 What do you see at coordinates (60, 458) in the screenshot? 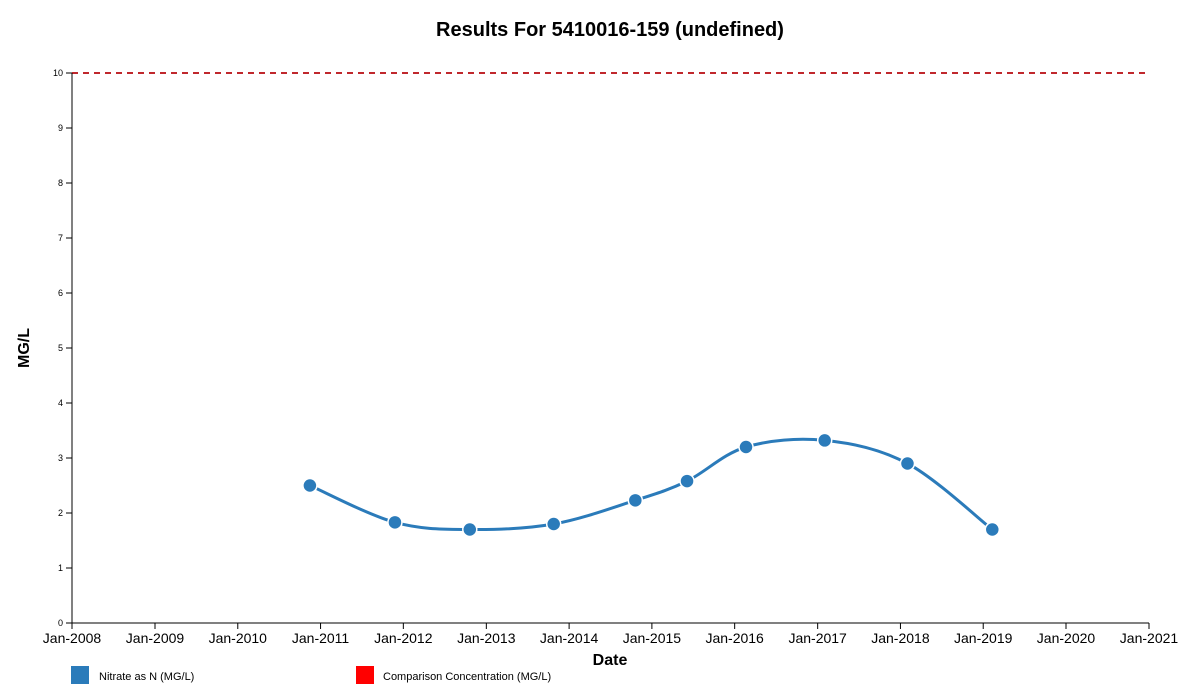
I see `y-tick-label: 3` at bounding box center [60, 458].